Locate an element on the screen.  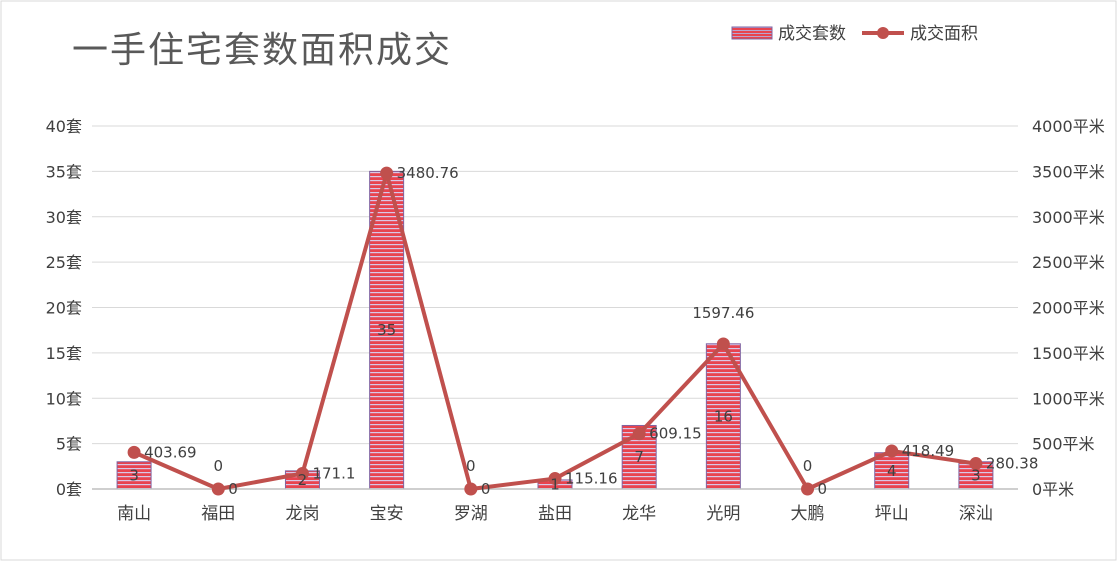
right-tick-label: 3500平米 is located at coordinates (1068, 171).